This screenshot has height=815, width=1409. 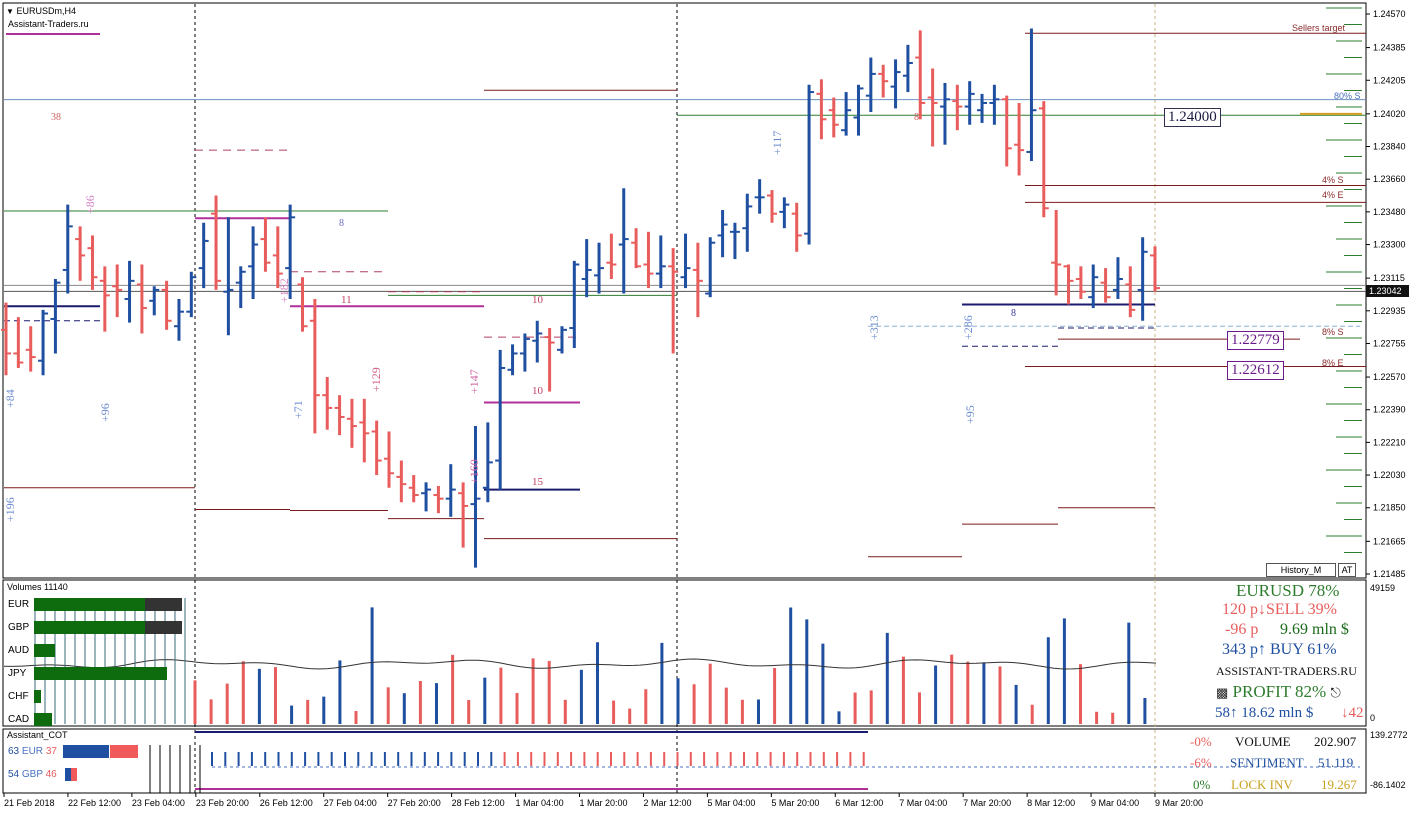 I want to click on cot-eur-short: 37, so click(x=51, y=751).